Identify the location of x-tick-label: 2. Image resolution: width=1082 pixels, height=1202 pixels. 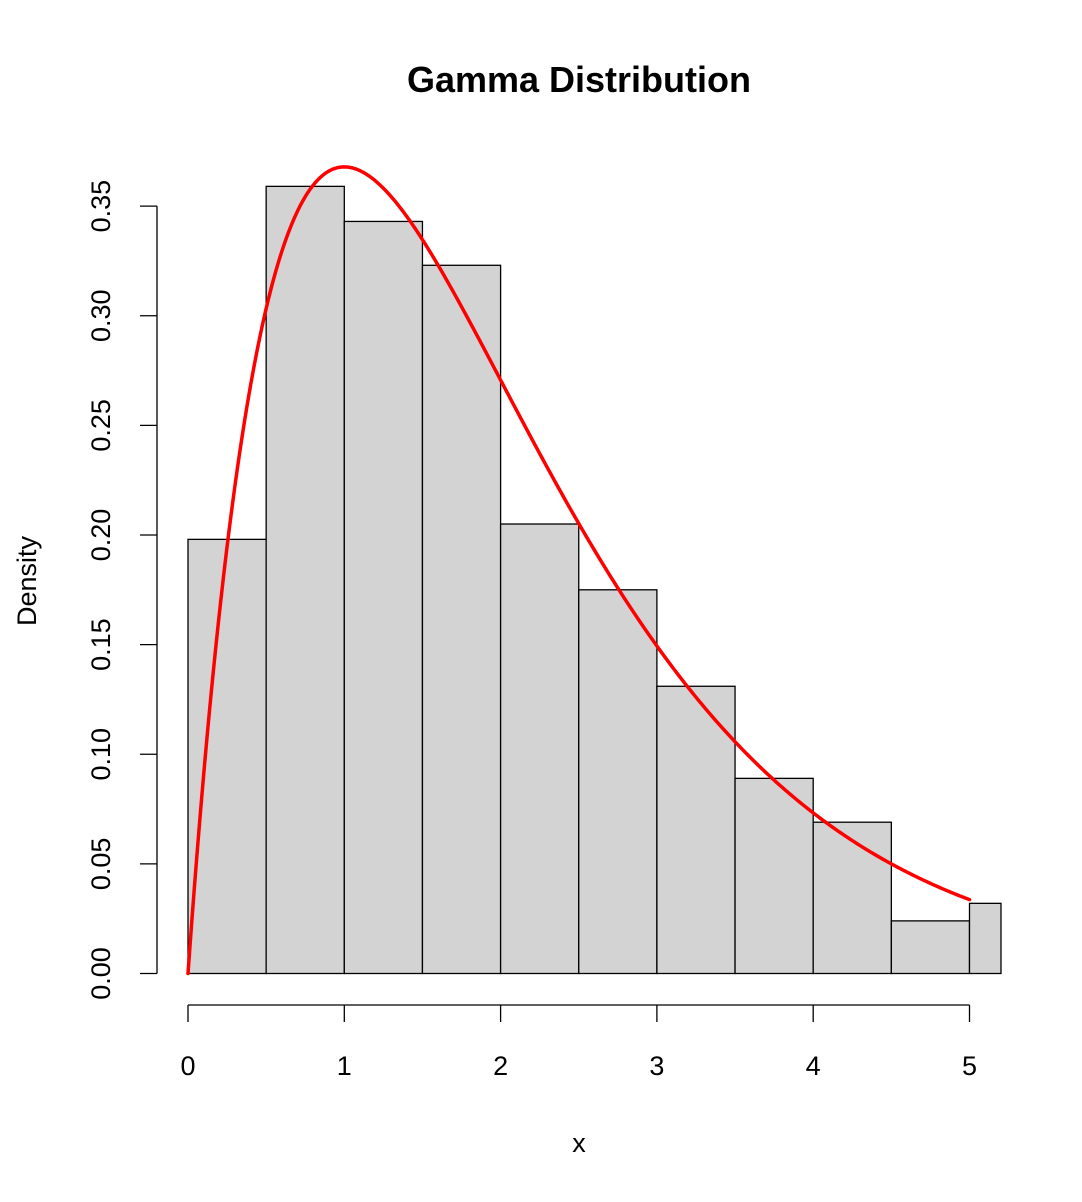
(500, 1066).